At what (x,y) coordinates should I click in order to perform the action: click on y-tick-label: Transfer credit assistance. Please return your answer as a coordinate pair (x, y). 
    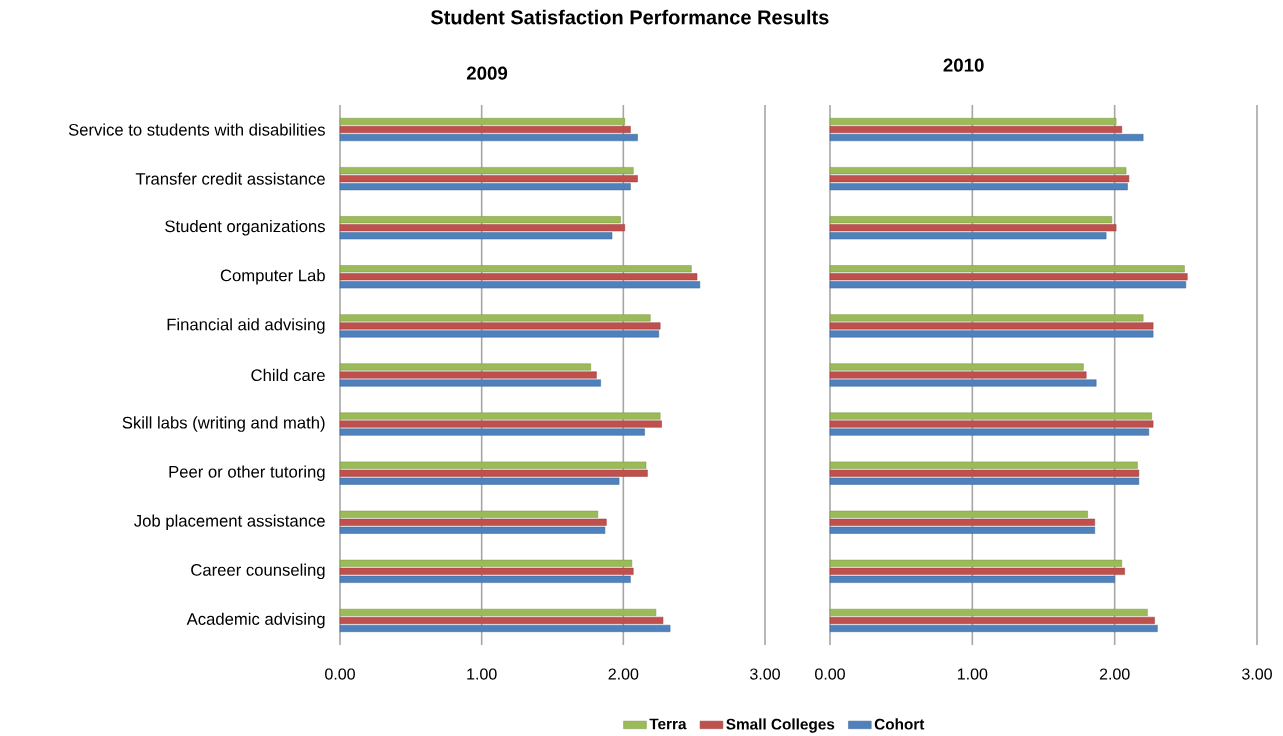
    Looking at the image, I should click on (230, 178).